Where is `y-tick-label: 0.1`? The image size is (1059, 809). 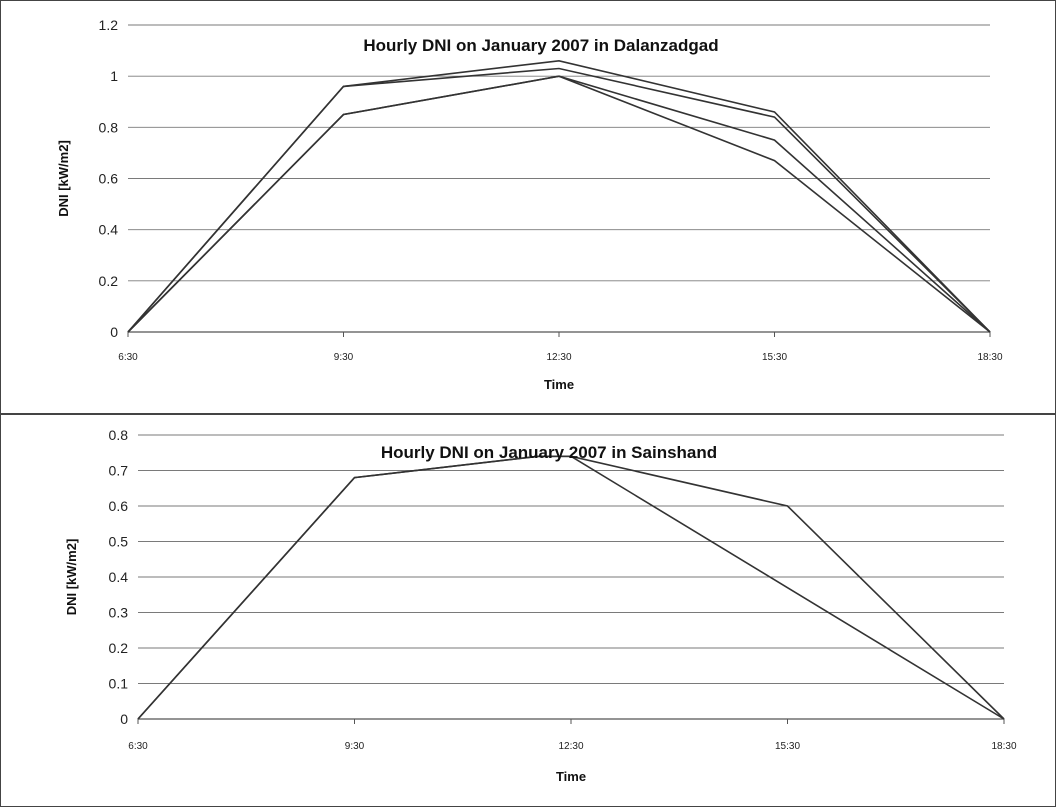 y-tick-label: 0.1 is located at coordinates (119, 684).